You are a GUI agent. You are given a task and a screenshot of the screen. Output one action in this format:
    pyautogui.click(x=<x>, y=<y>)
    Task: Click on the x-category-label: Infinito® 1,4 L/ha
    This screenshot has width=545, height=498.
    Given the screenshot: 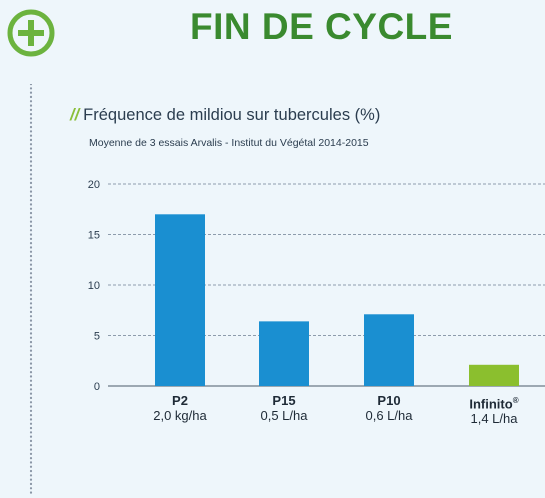 What is the action you would take?
    pyautogui.click(x=489, y=409)
    